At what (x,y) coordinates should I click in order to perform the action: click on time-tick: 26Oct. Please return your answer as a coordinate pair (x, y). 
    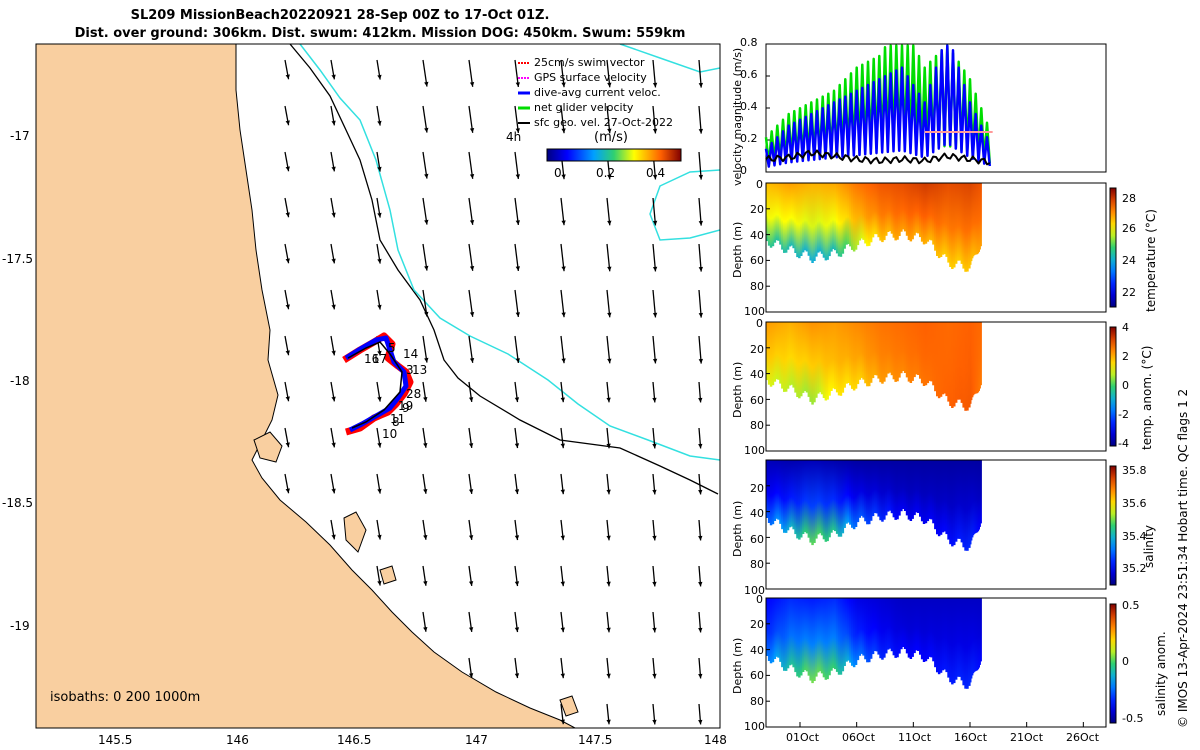
    Looking at the image, I should click on (1083, 737).